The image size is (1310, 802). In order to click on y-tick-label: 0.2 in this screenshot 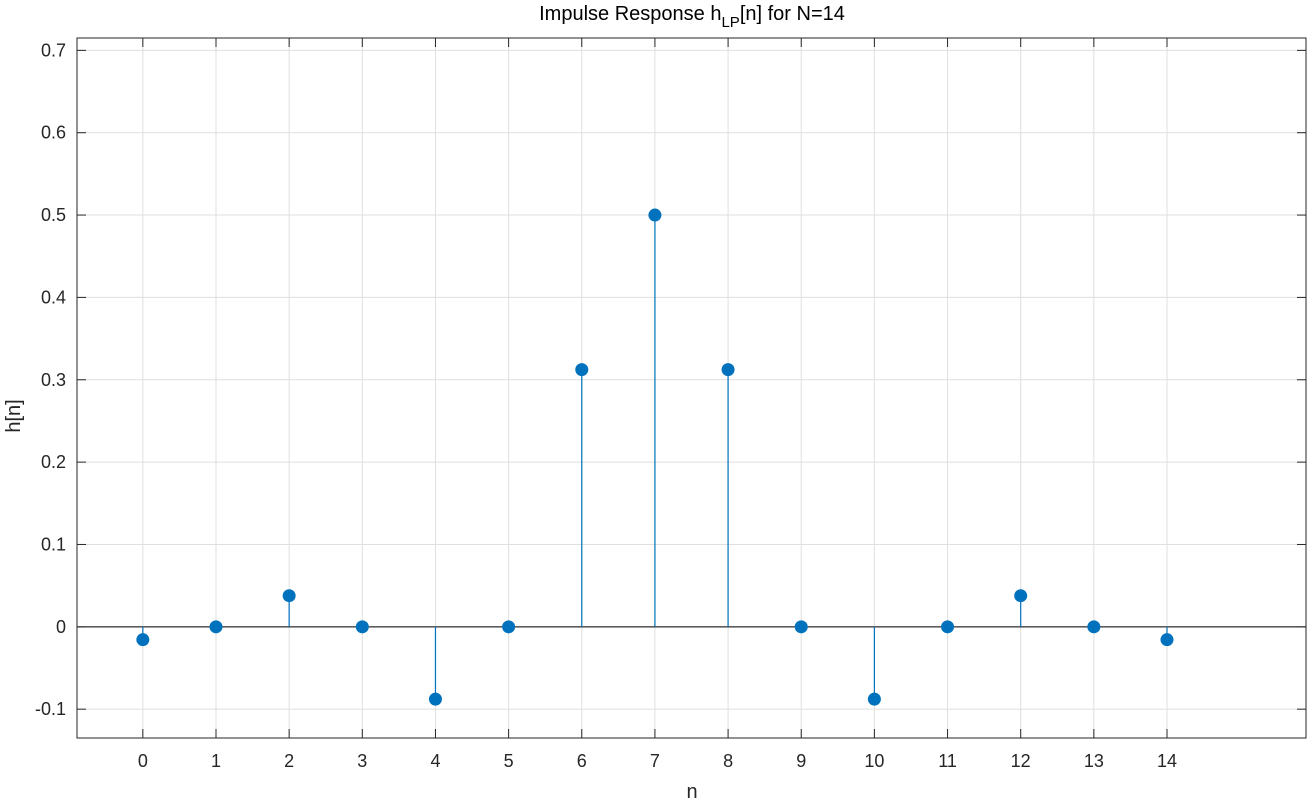, I will do `click(53, 462)`.